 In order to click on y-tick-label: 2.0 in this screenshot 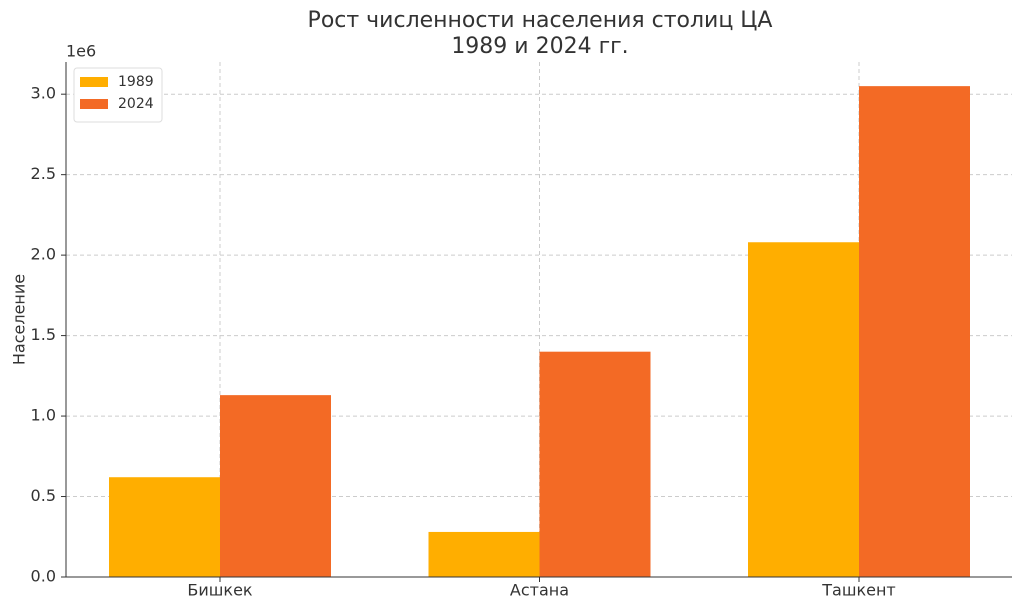, I will do `click(43, 254)`.